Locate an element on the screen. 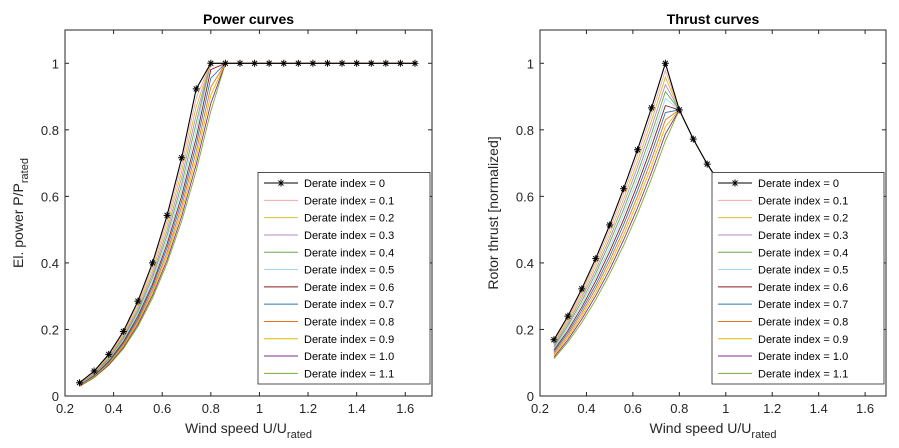 The image size is (899, 448). y-axis-label: Rotor thrust [normalized] is located at coordinates (493, 212).